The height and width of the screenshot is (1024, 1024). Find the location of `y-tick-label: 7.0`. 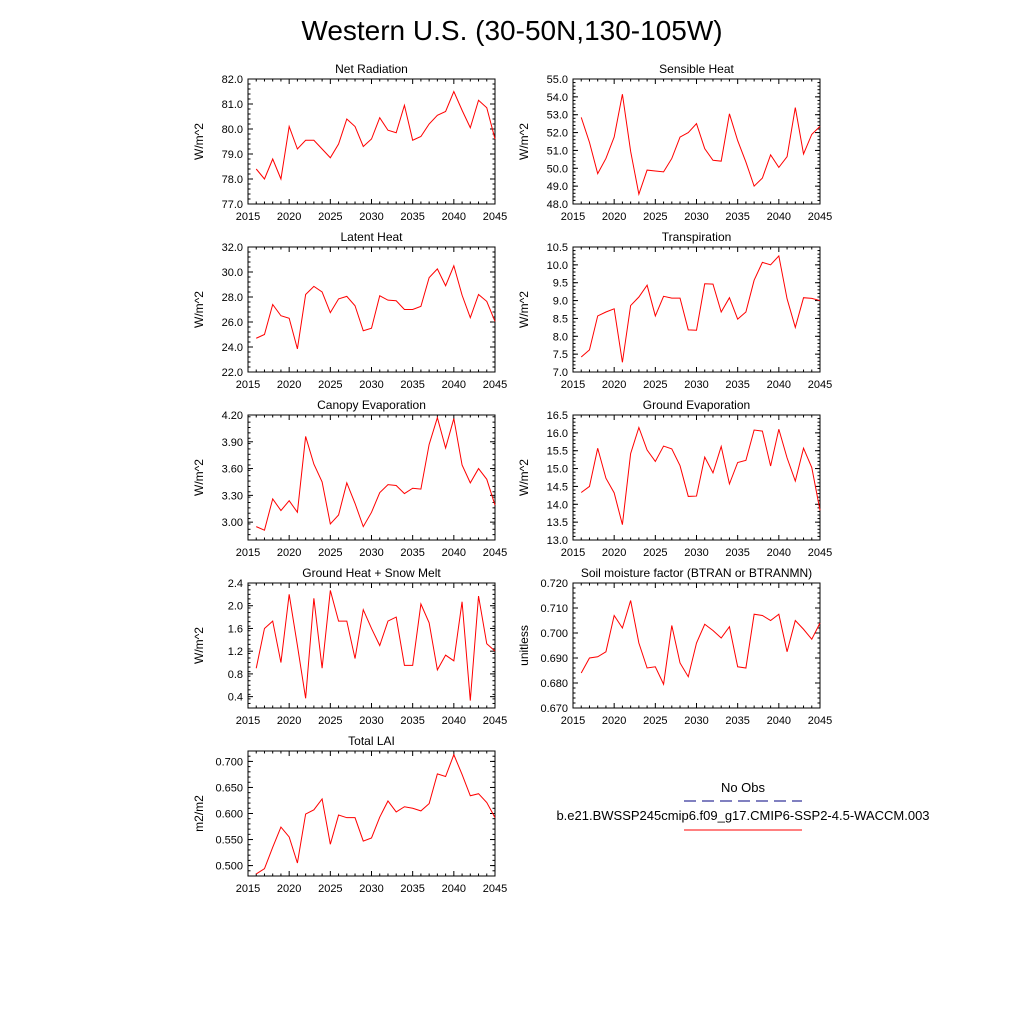

y-tick-label: 7.0 is located at coordinates (560, 373).